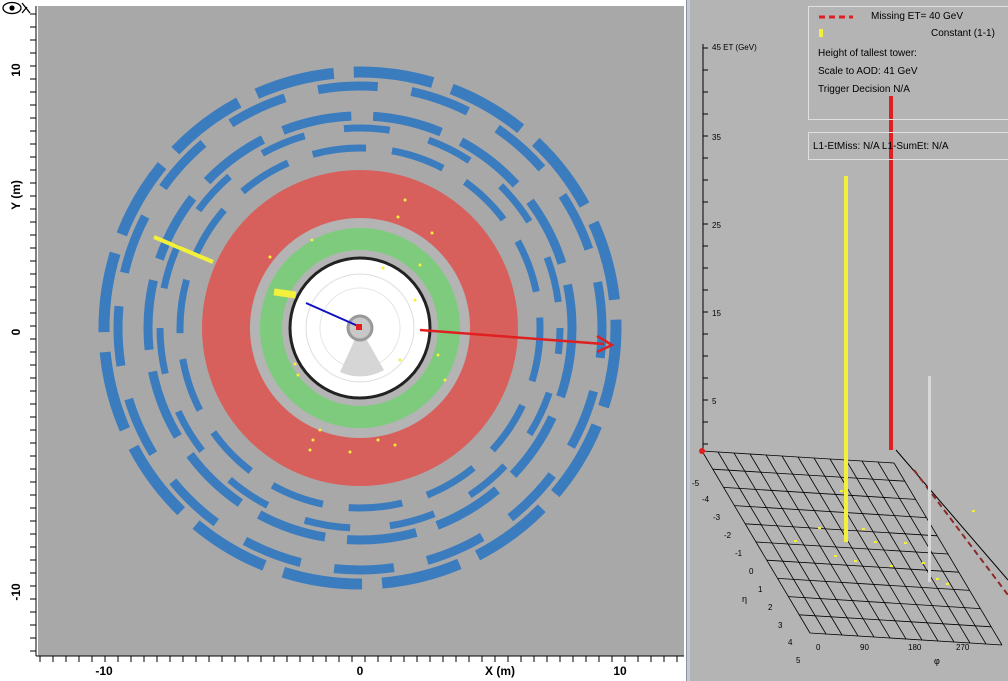 This screenshot has height=681, width=1008. What do you see at coordinates (717, 517) in the screenshot?
I see `eta-tick-2: -3` at bounding box center [717, 517].